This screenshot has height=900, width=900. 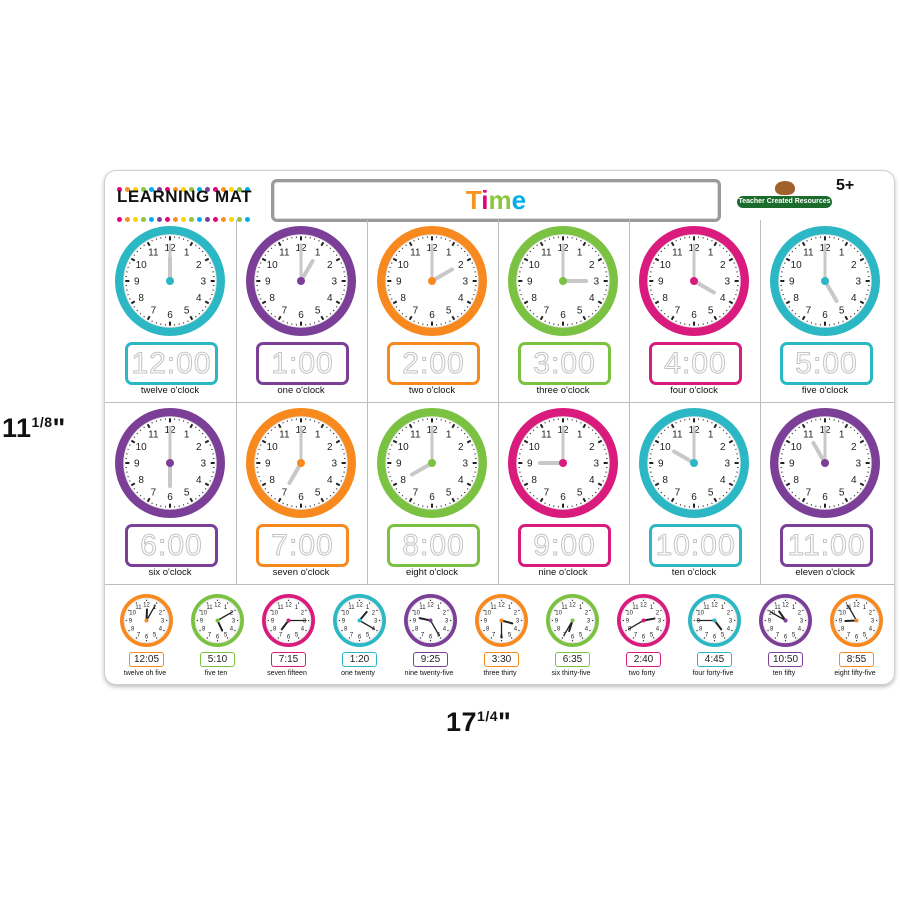 I want to click on grid-divider, so click(x=499, y=402).